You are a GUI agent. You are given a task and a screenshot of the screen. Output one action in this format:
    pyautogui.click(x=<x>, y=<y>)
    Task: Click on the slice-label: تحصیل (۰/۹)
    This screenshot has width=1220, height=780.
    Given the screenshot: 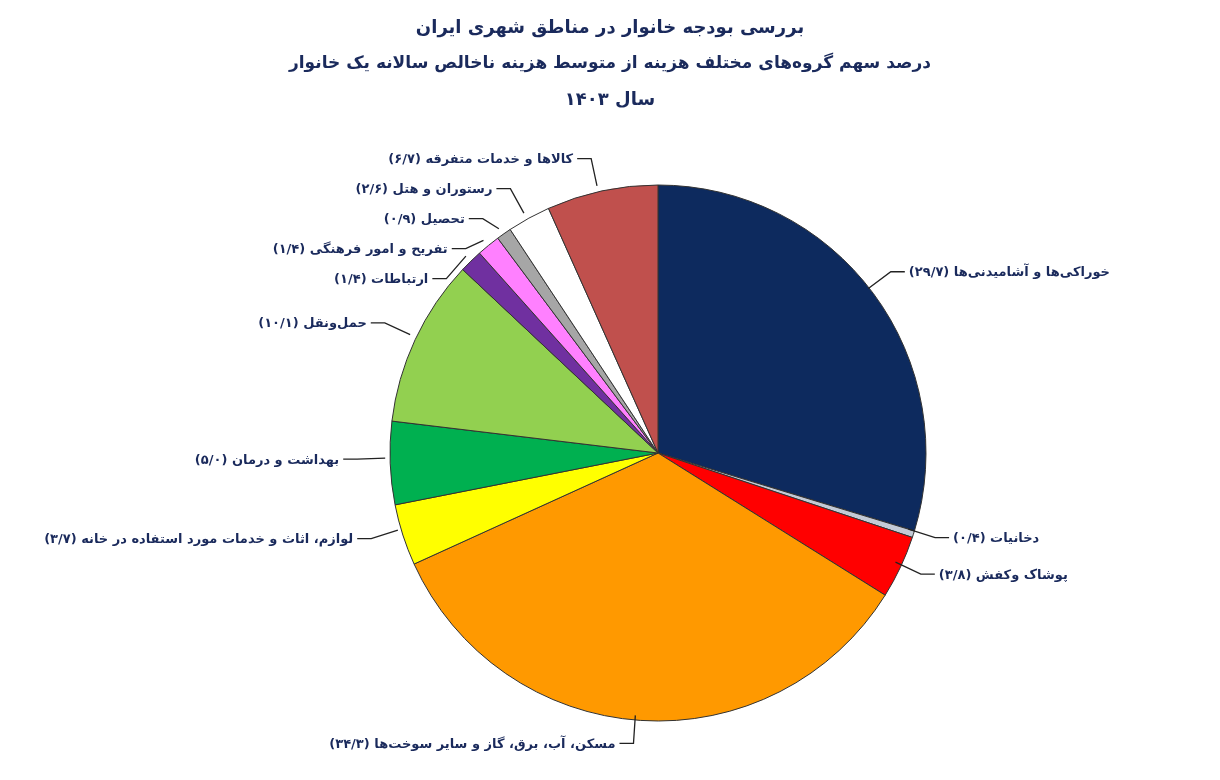 What is the action you would take?
    pyautogui.click(x=424, y=219)
    